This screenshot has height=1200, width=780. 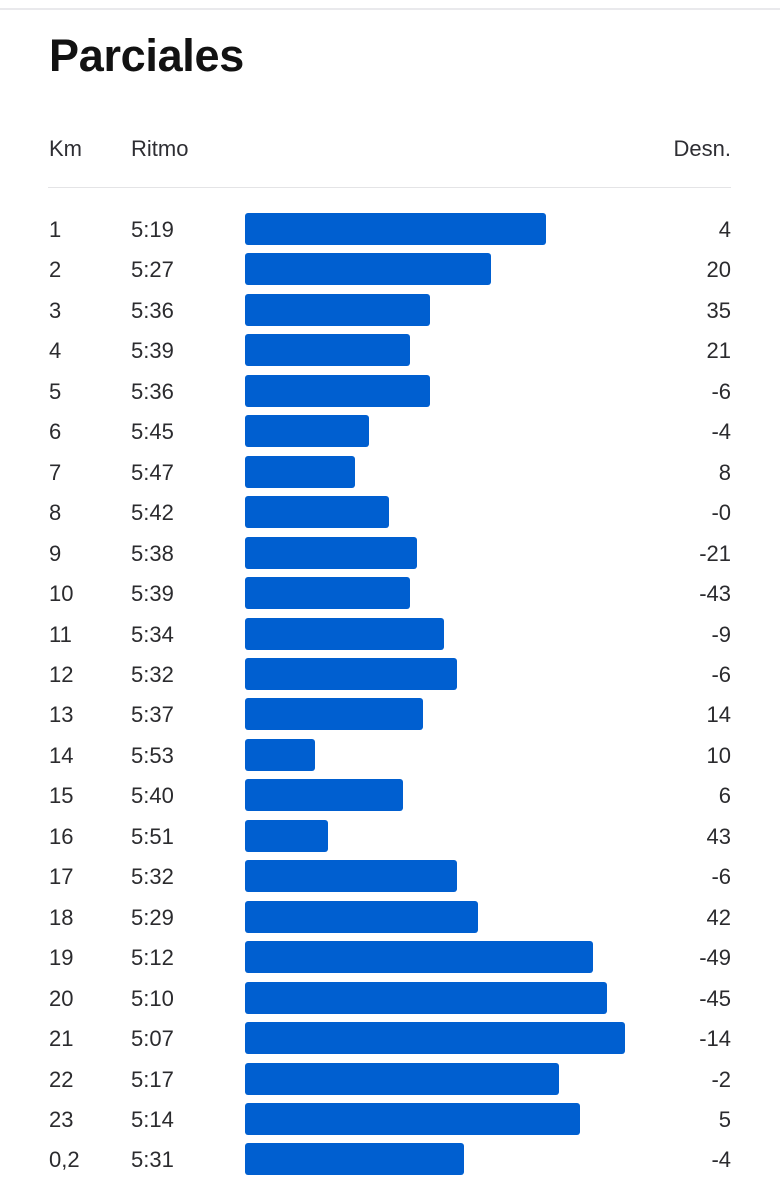 I want to click on split-elevation: 35, so click(x=718, y=310).